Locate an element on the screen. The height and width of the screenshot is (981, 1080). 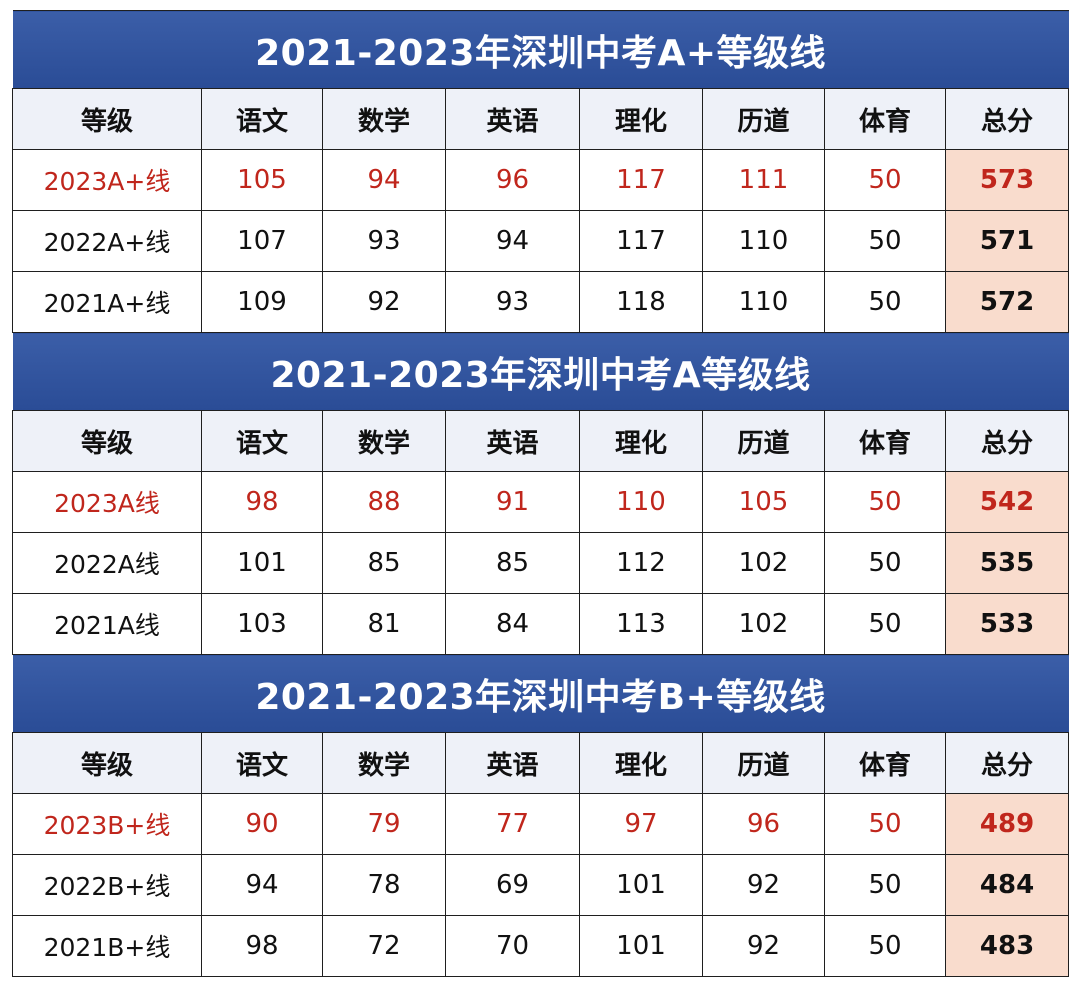
score-chinese: 105 is located at coordinates (262, 180).